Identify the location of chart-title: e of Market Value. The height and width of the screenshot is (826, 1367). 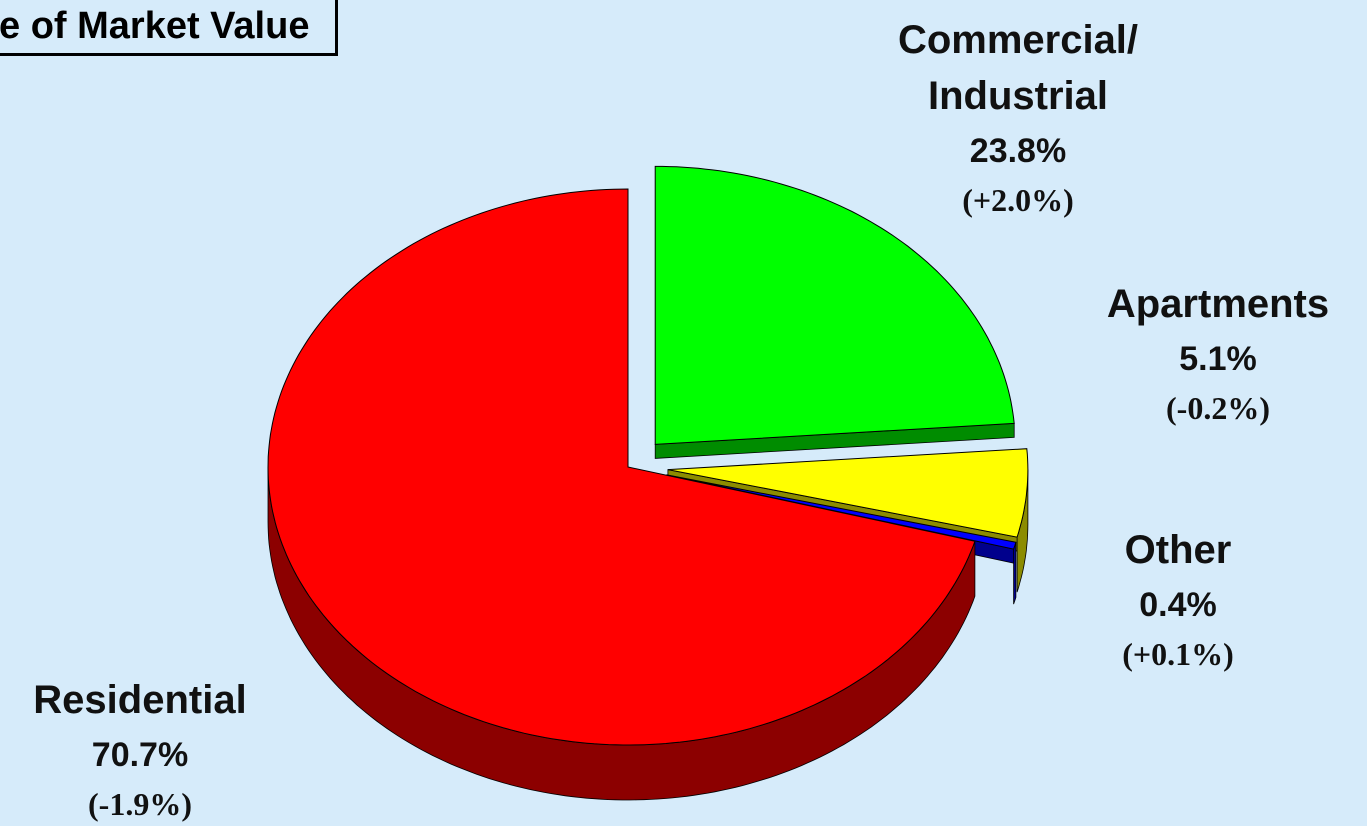
(169, 28).